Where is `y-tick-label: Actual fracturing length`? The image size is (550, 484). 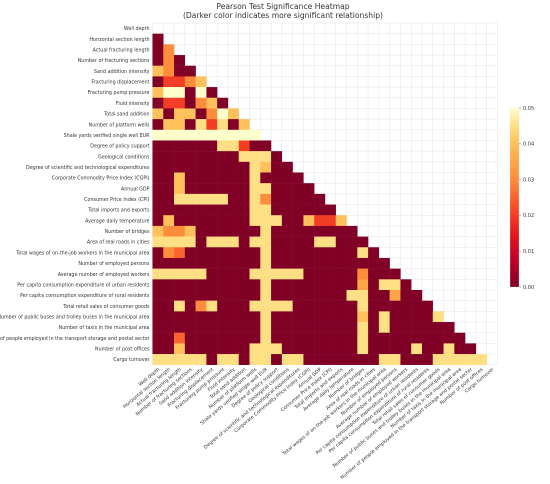
y-tick-label: Actual fracturing length is located at coordinates (121, 51).